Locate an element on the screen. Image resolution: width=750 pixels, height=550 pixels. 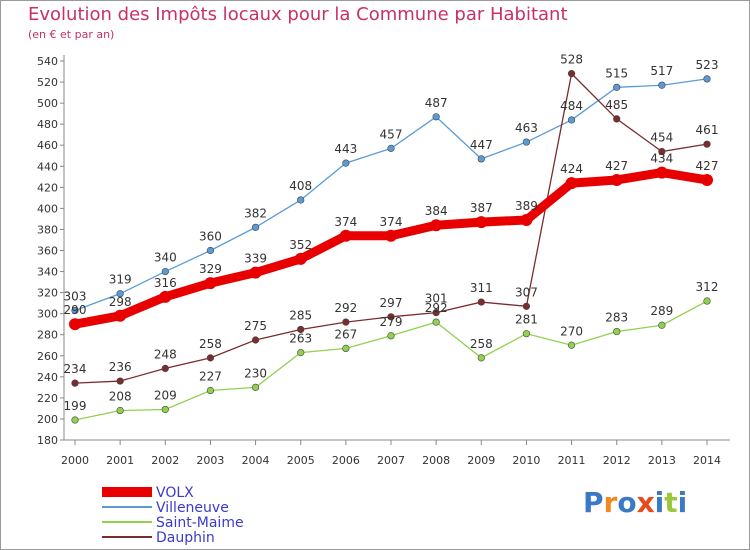
logo-letter: x is located at coordinates (645, 502).